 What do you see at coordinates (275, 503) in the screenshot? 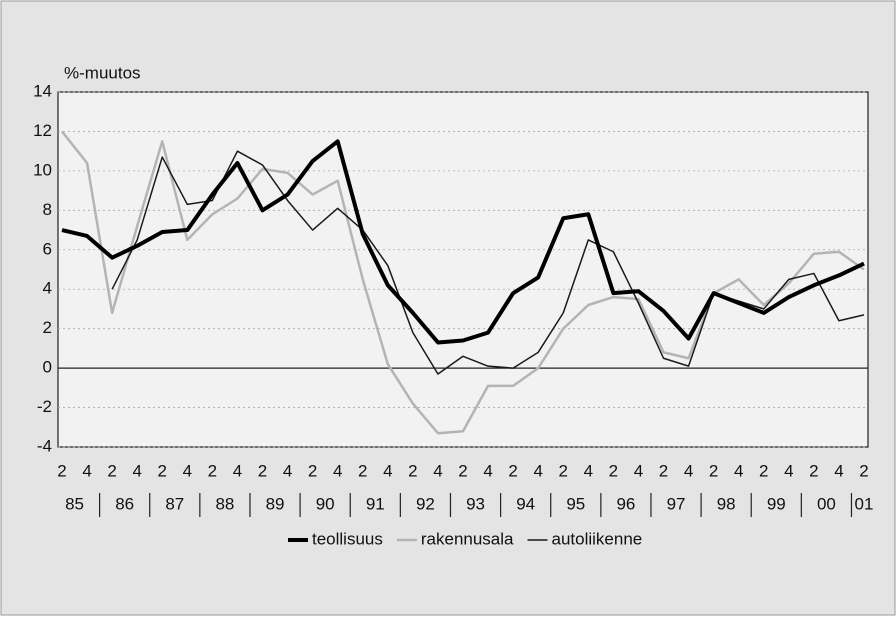
I see `year-label: 89` at bounding box center [275, 503].